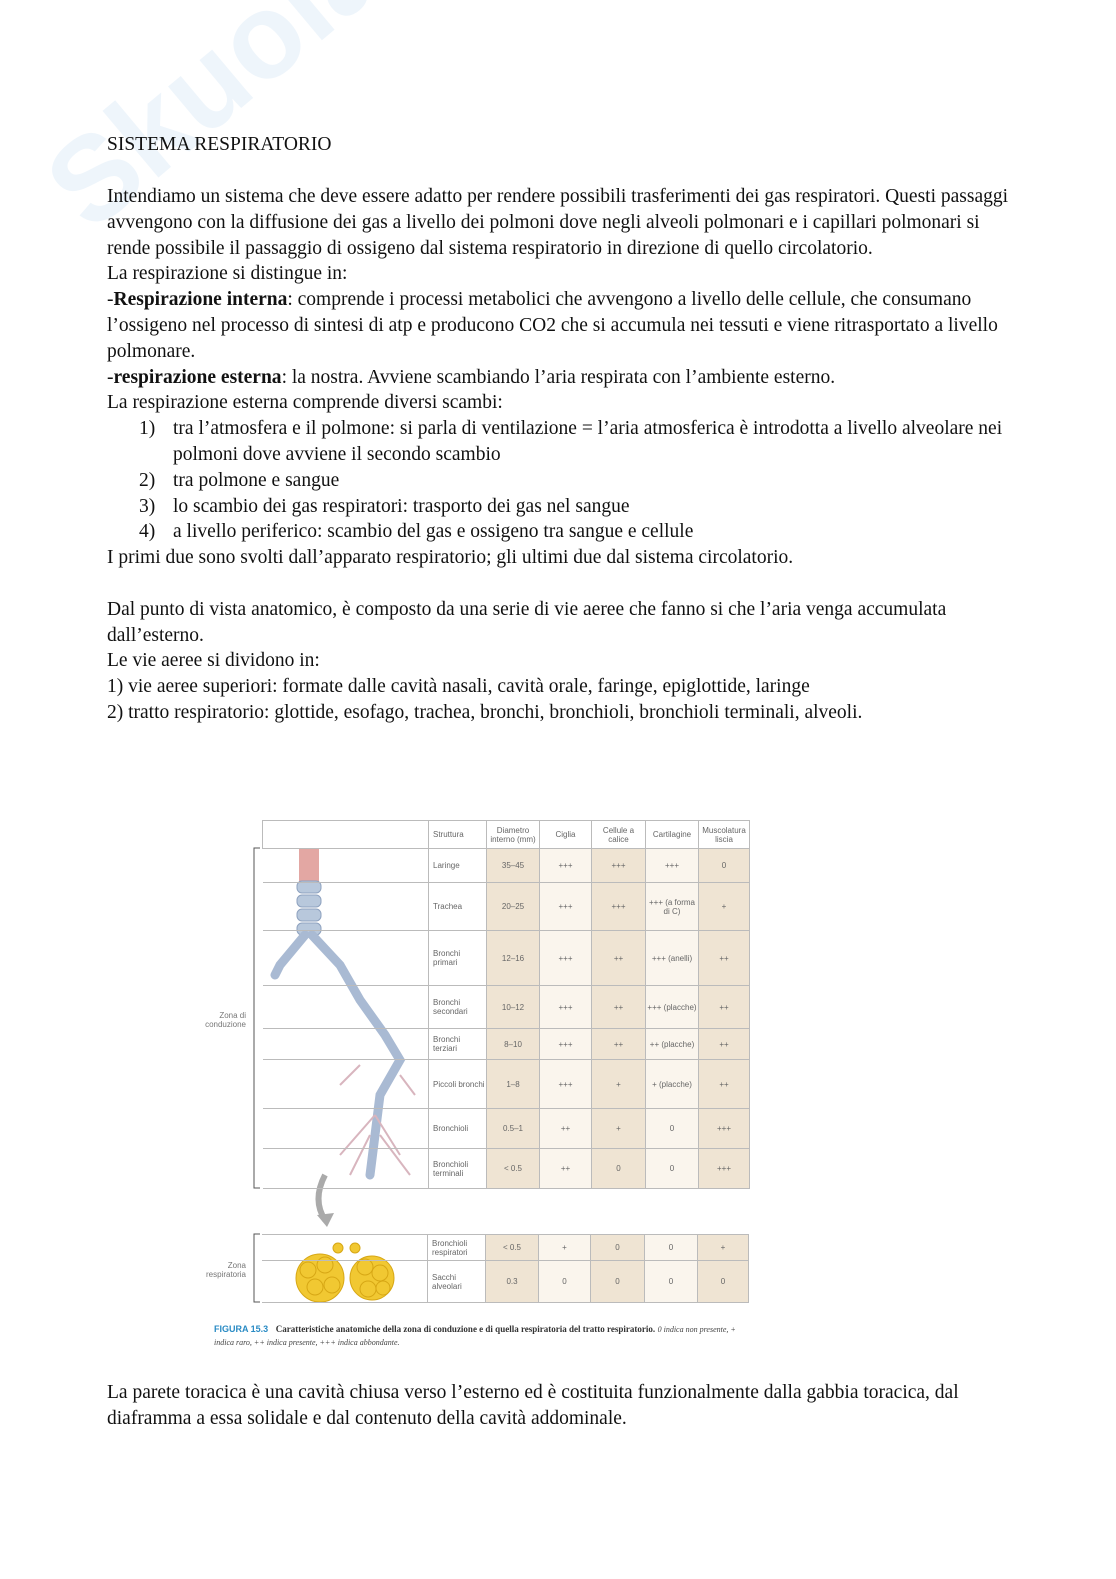  What do you see at coordinates (672, 1044) in the screenshot?
I see `table-cell: ++ (placche)` at bounding box center [672, 1044].